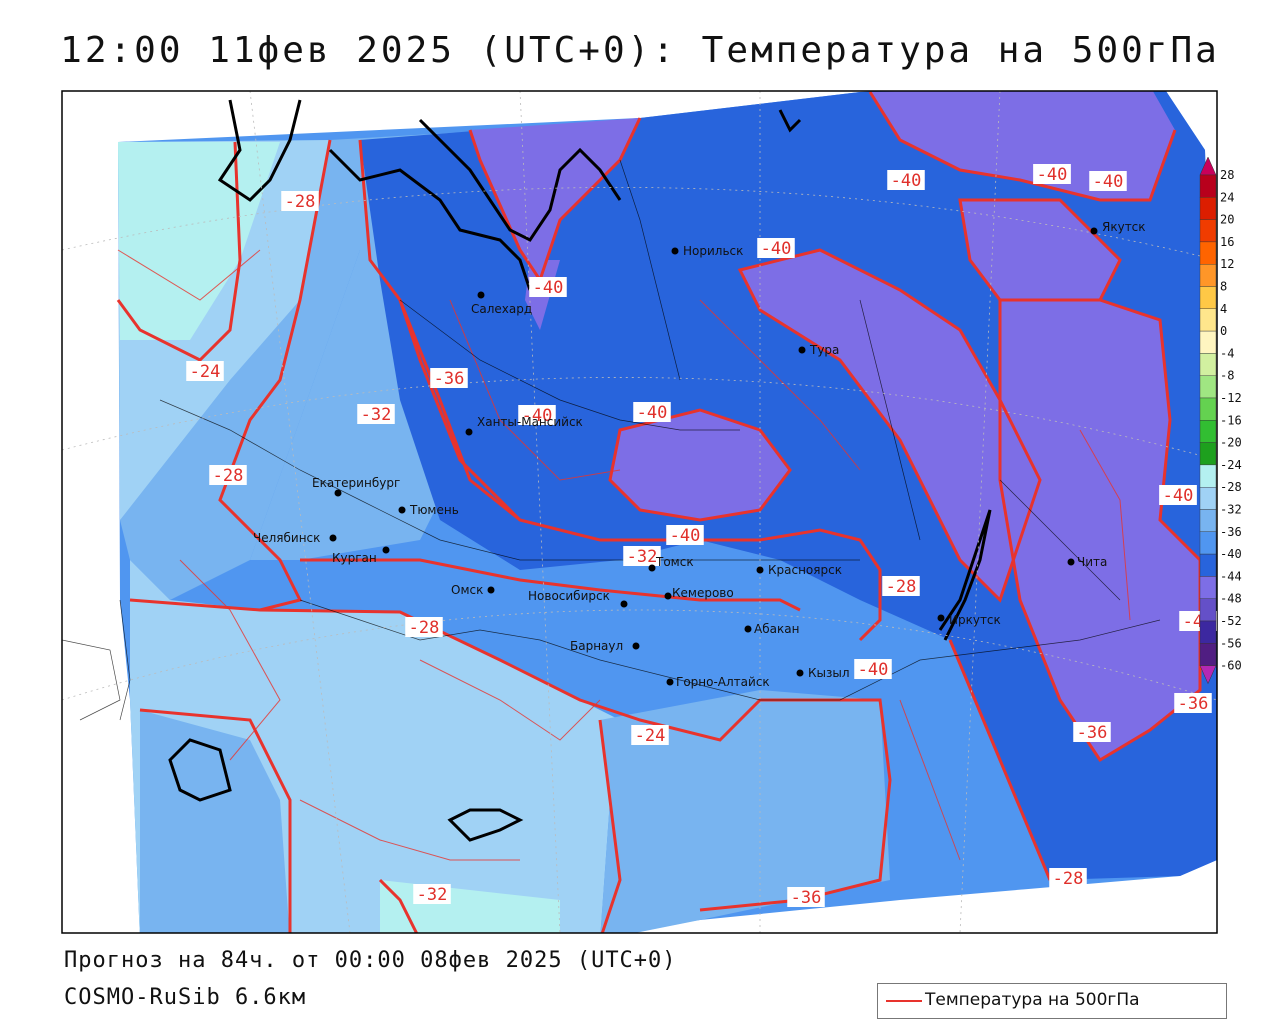  Describe the element at coordinates (356, 483) in the screenshot. I see `city-label: Екатеринбург` at that location.